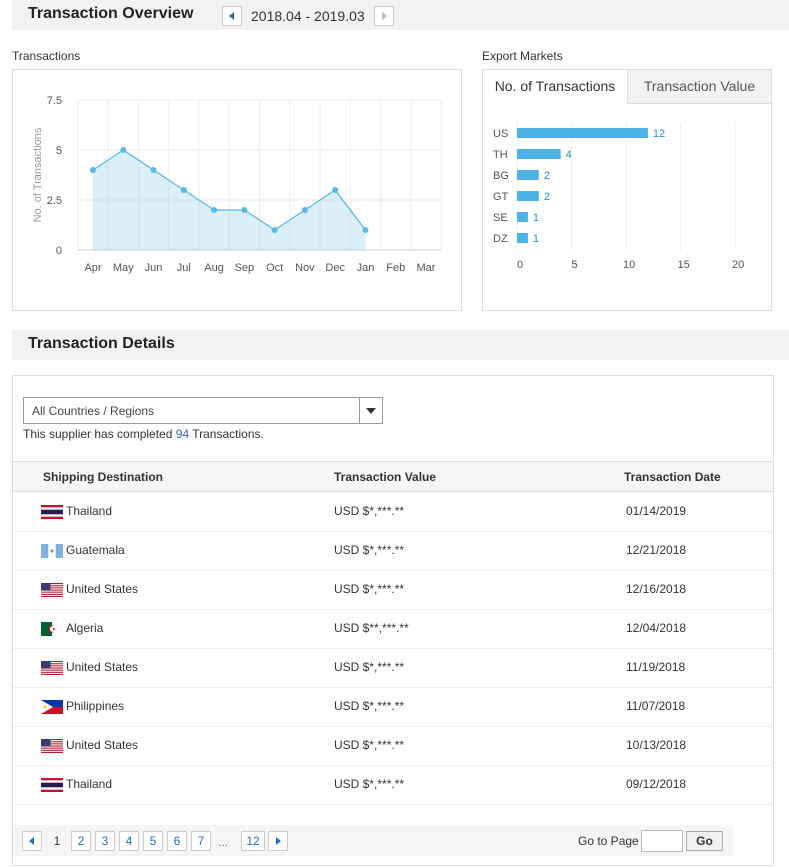 The image size is (789, 868). I want to click on table-row: United States USD $*,***.** 12/16/2018, so click(392, 590).